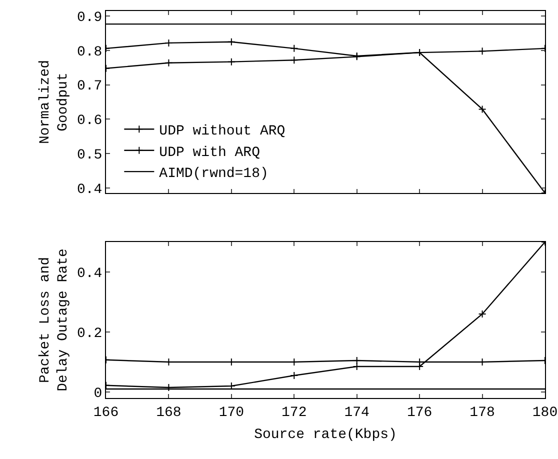  What do you see at coordinates (482, 412) in the screenshot?
I see `x-tick-label: 178` at bounding box center [482, 412].